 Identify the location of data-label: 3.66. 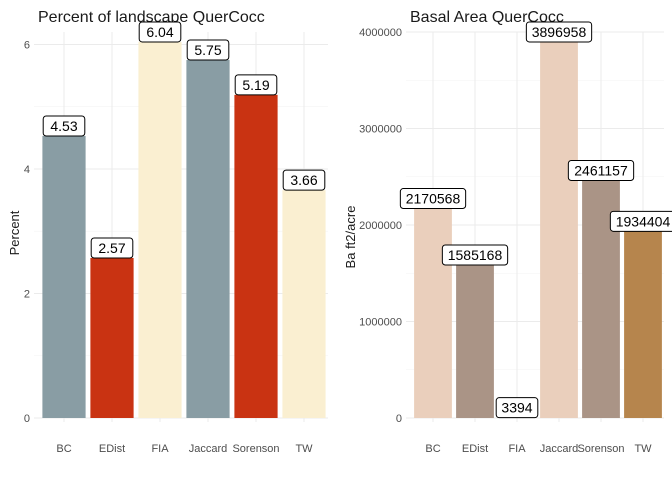
(303, 180).